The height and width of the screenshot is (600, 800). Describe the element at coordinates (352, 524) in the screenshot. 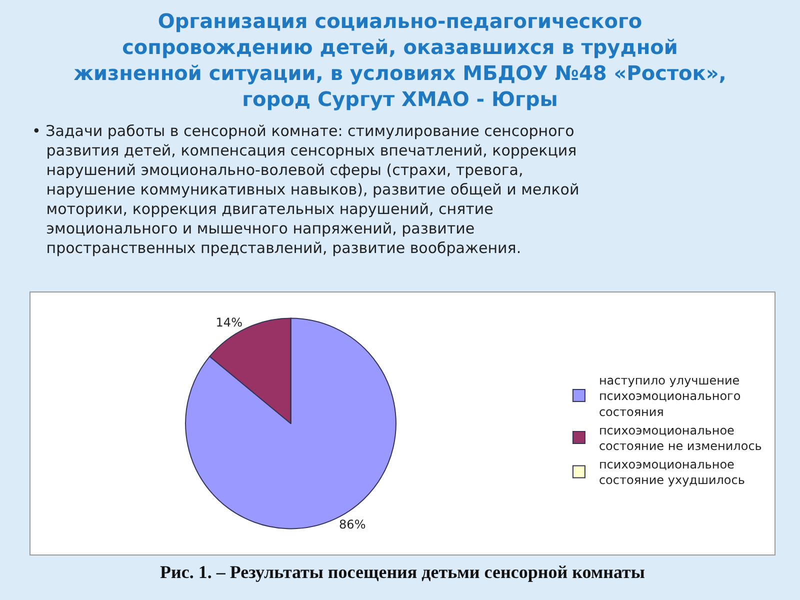

I see `data-label: 86%` at that location.